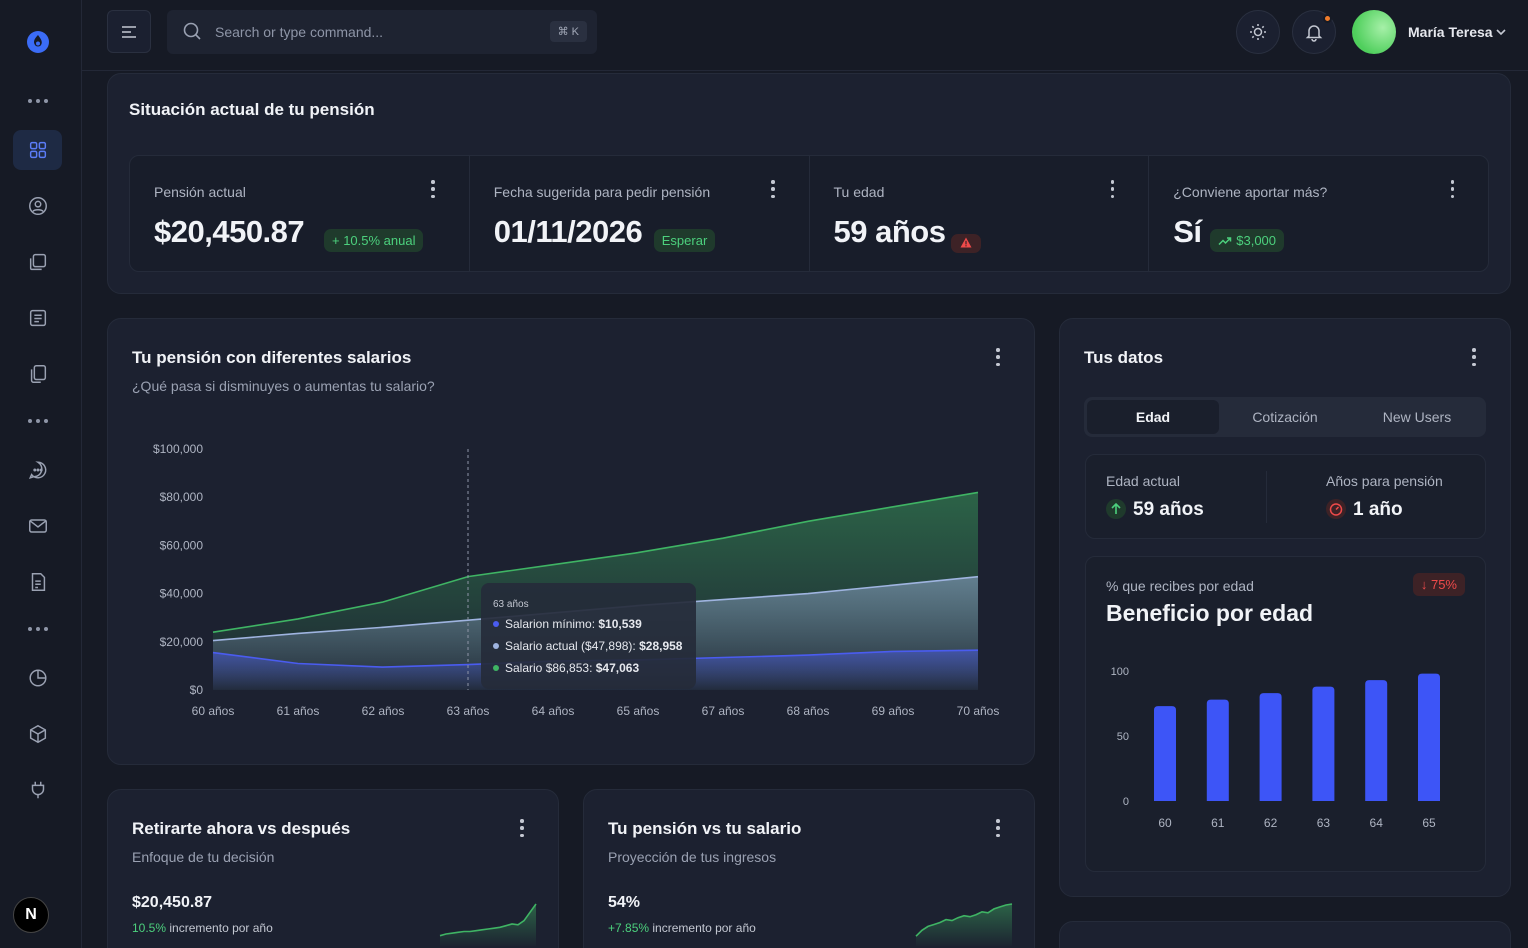 This screenshot has width=1528, height=948. I want to click on beneficio-bar-chart: 0 50 100 60 61 62 63 64 65, so click(1286, 715).